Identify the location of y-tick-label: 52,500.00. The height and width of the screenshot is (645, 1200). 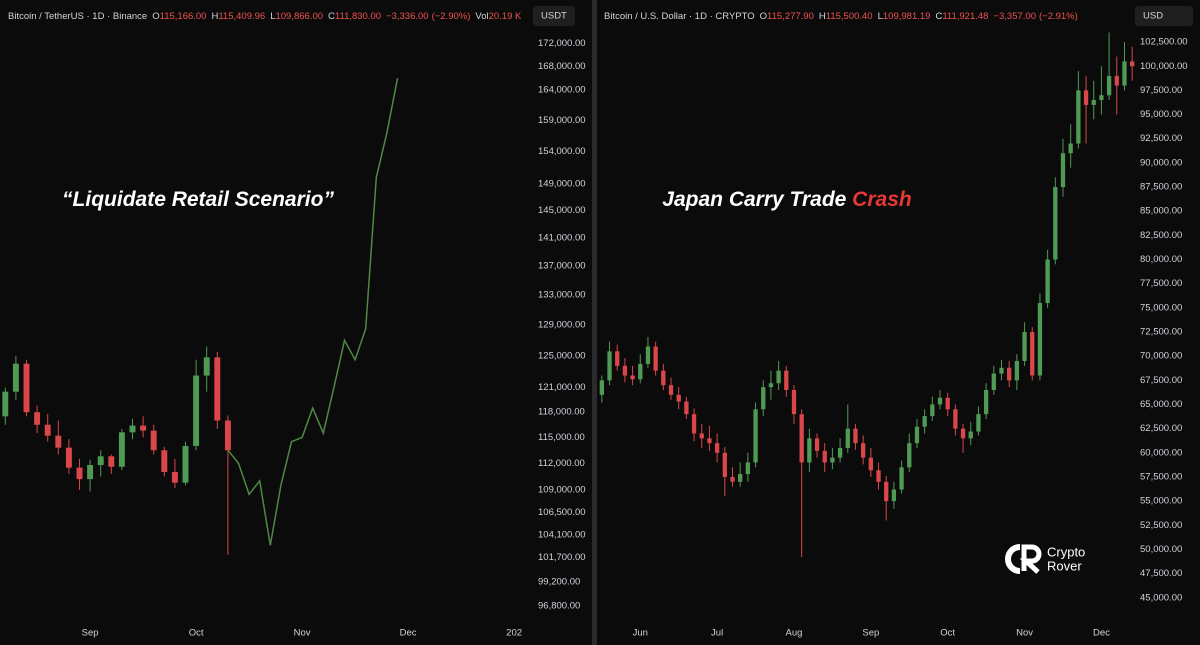
(1161, 525).